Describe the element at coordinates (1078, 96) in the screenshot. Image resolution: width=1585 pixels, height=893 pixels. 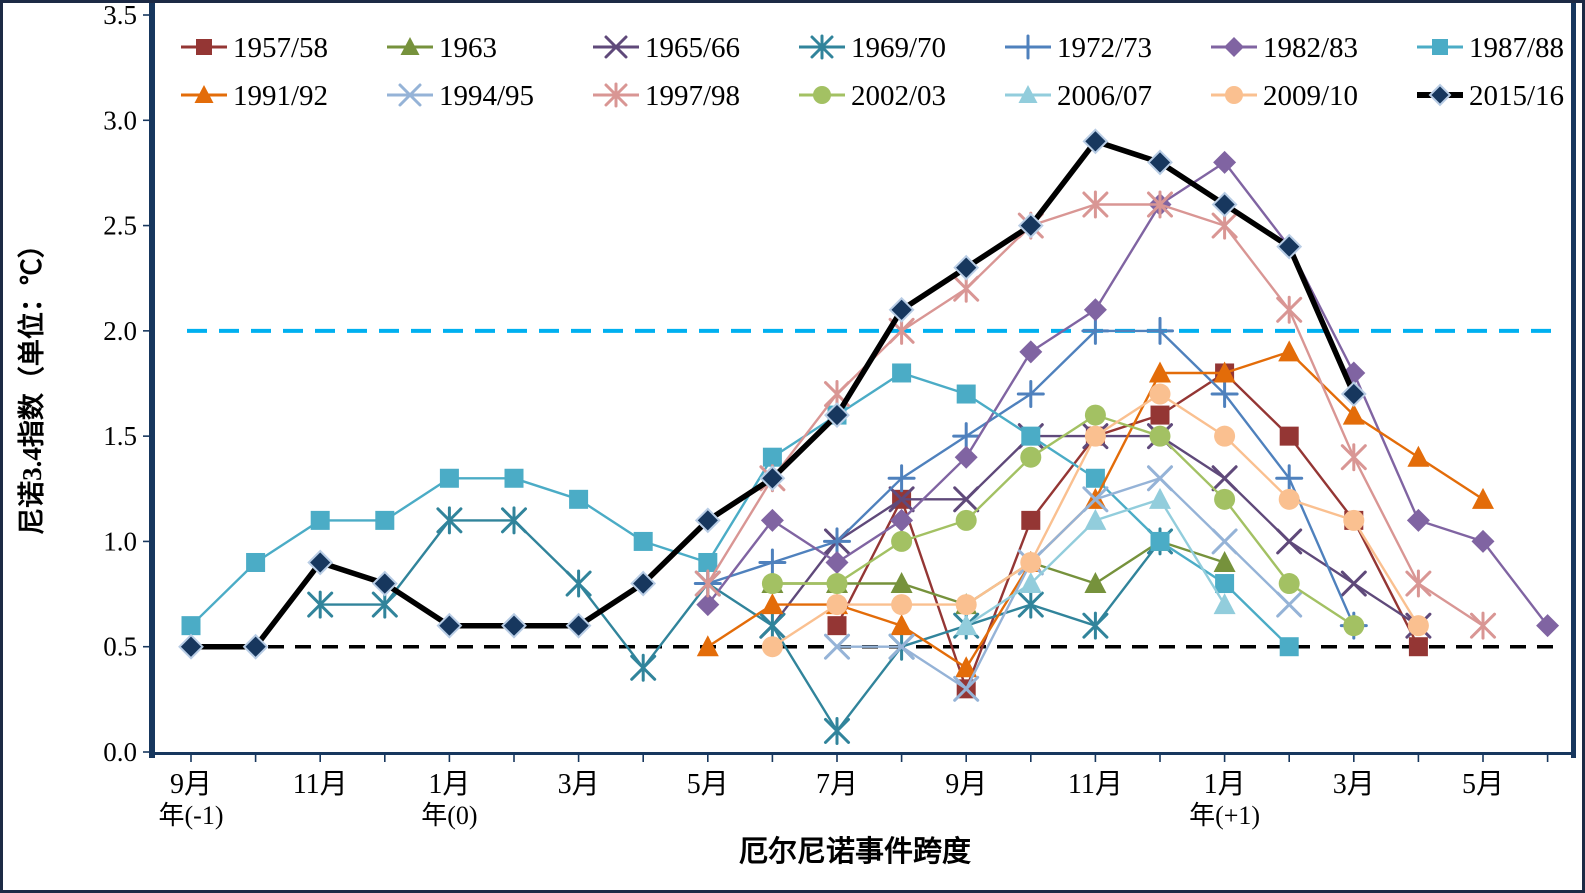
I see `legend-item-2006-07: 2006/07` at that location.